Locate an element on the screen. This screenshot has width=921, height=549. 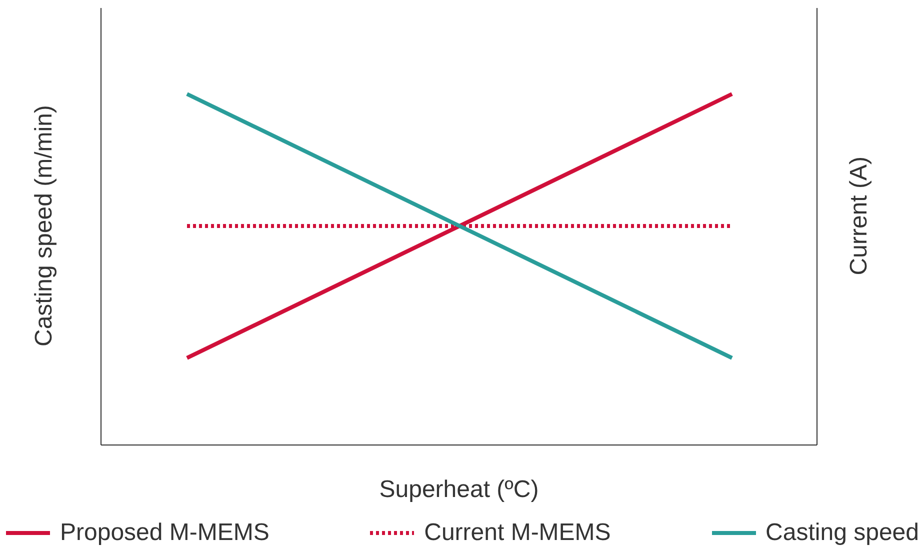
legend-label: Current M-MEMS is located at coordinates (517, 533).